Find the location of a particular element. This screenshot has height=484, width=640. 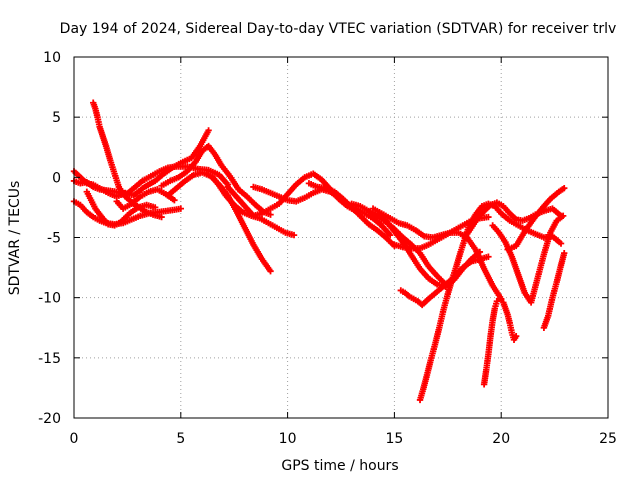

y-axis-label: SDTVAR / TECUs is located at coordinates (15, 238).